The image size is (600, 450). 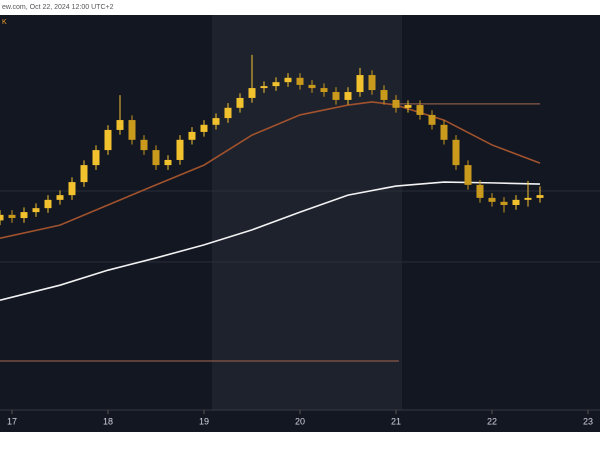 What do you see at coordinates (4, 22) in the screenshot?
I see `symbol-label: K` at bounding box center [4, 22].